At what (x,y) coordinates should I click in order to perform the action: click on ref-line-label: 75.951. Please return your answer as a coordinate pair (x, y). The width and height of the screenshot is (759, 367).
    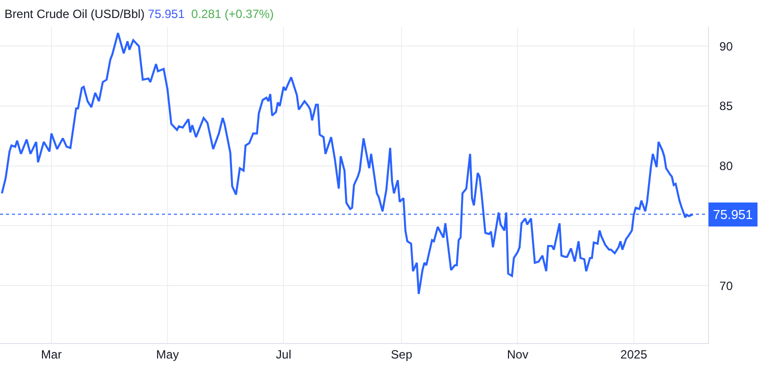
    Looking at the image, I should click on (733, 214).